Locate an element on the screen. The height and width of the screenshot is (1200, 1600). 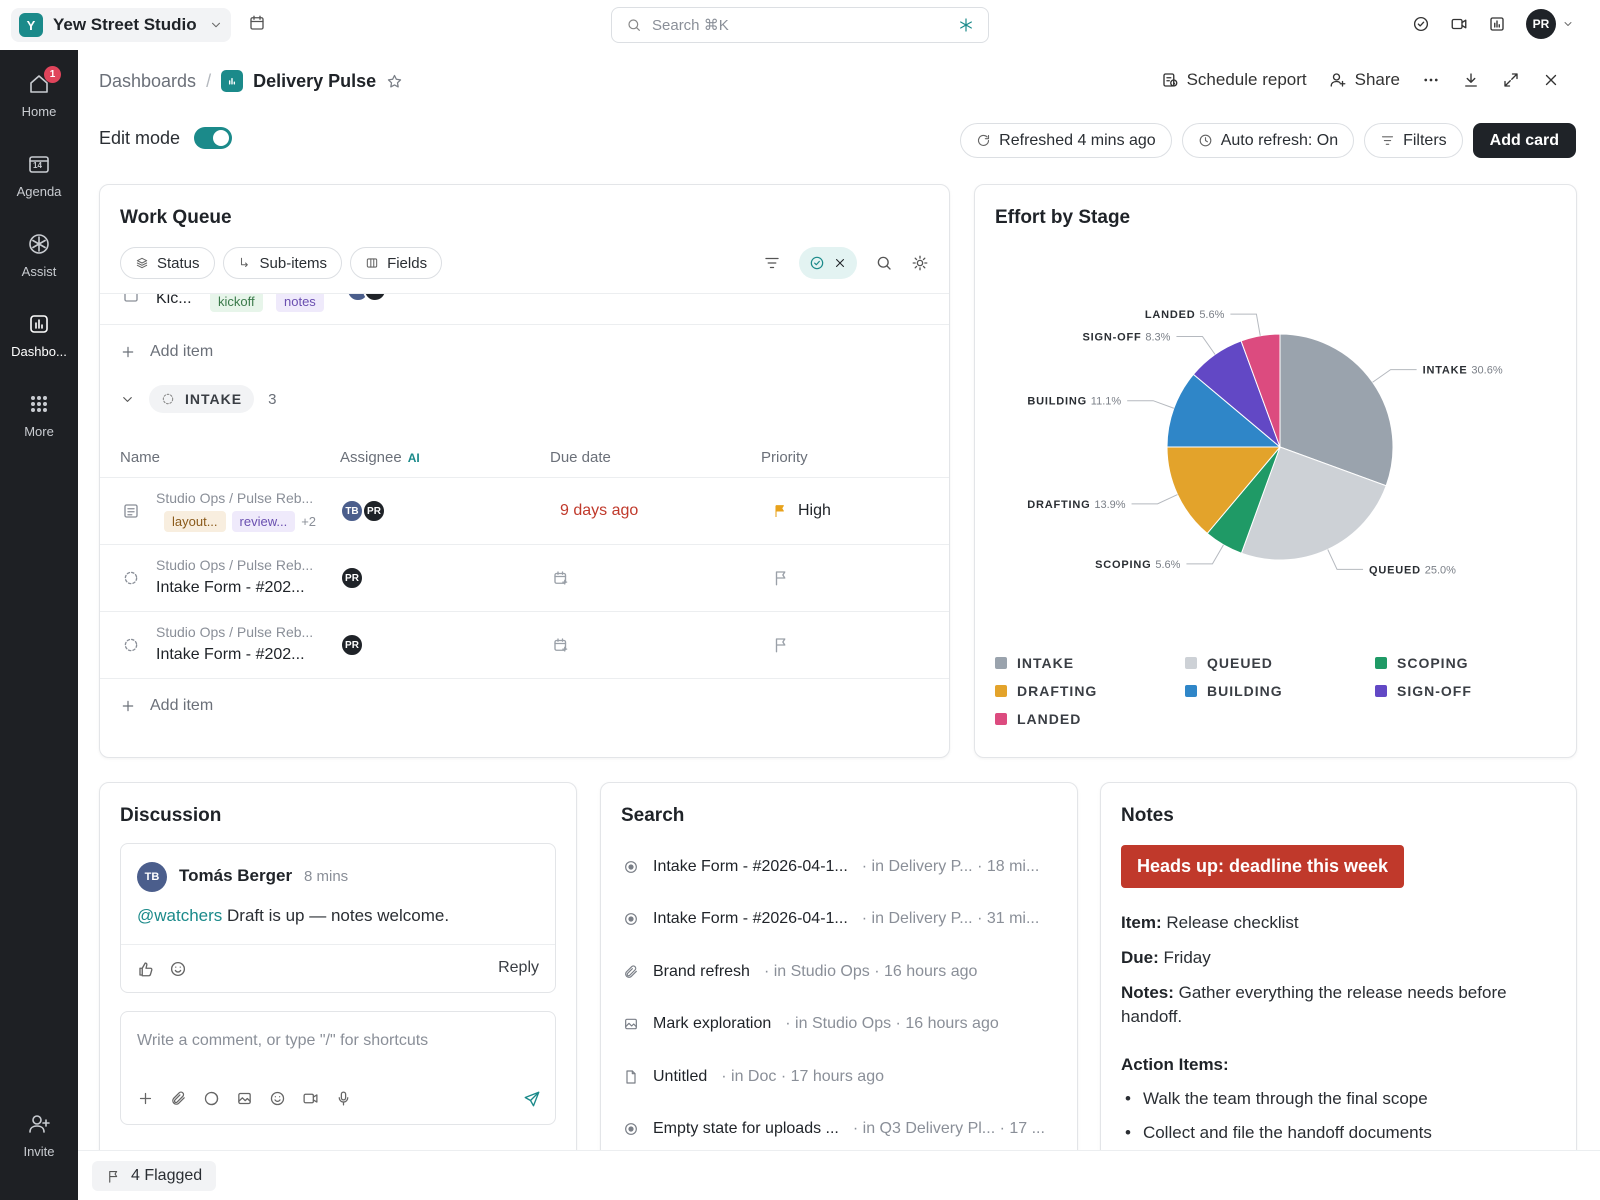
dashed-circle-icon is located at coordinates (168, 399).